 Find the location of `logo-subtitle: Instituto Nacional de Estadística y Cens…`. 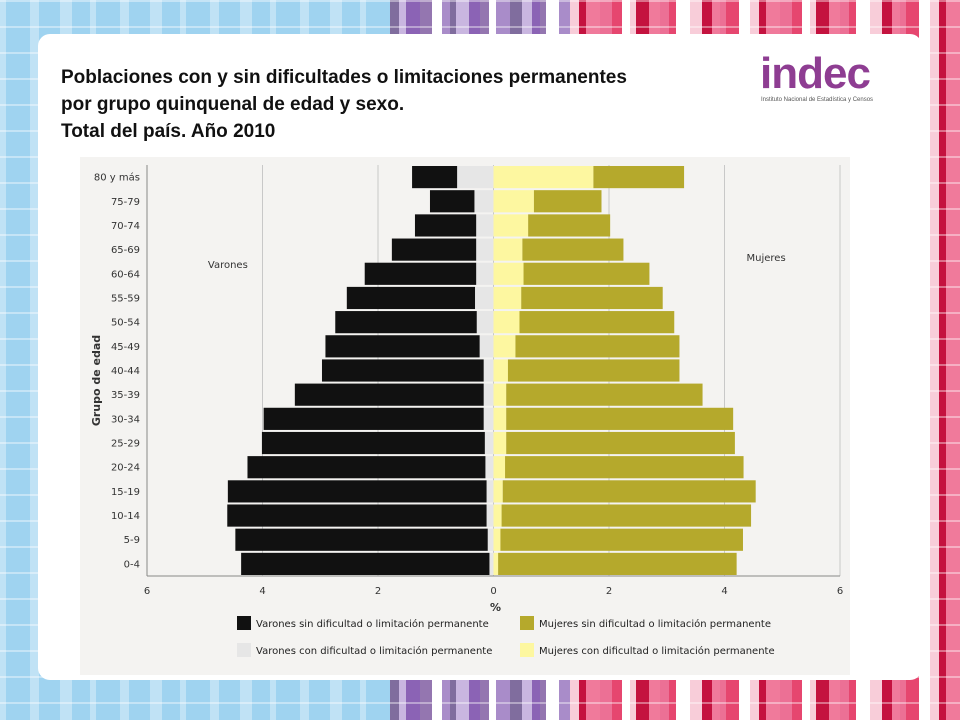

logo-subtitle: Instituto Nacional de Estadística y Cens… is located at coordinates (817, 100).